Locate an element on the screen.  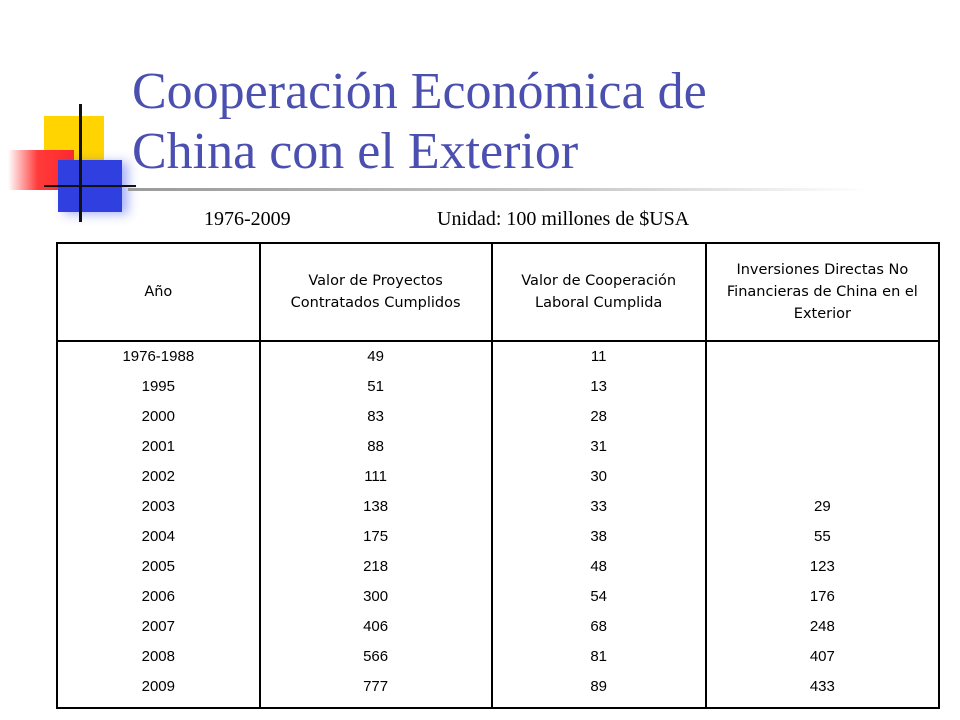
cell-proyectos: 51 is located at coordinates (375, 386).